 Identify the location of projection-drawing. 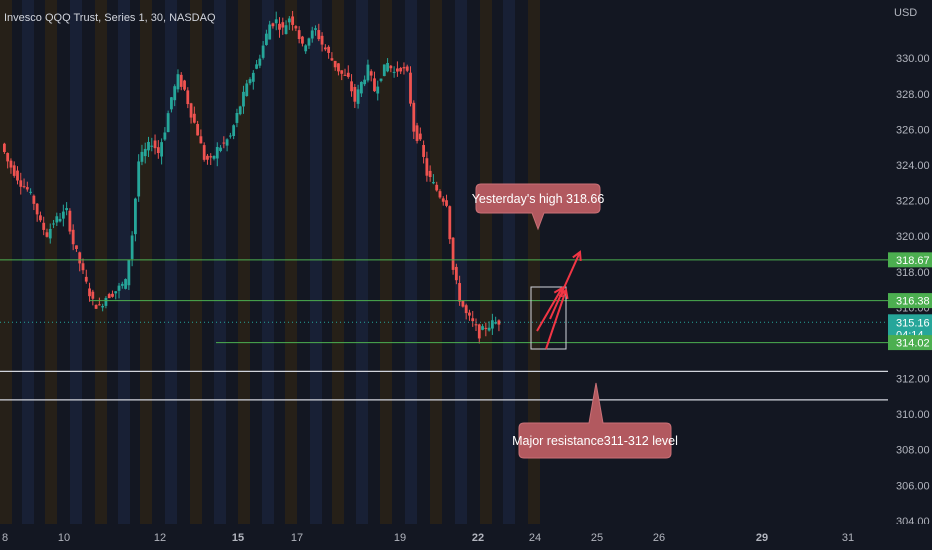
(556, 300).